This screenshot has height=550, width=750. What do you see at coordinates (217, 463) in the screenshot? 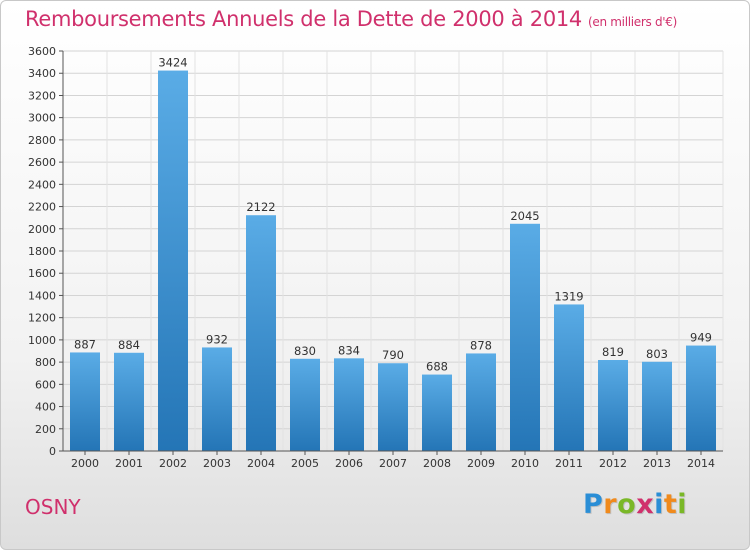
I see `x-tick-label: 2003` at bounding box center [217, 463].